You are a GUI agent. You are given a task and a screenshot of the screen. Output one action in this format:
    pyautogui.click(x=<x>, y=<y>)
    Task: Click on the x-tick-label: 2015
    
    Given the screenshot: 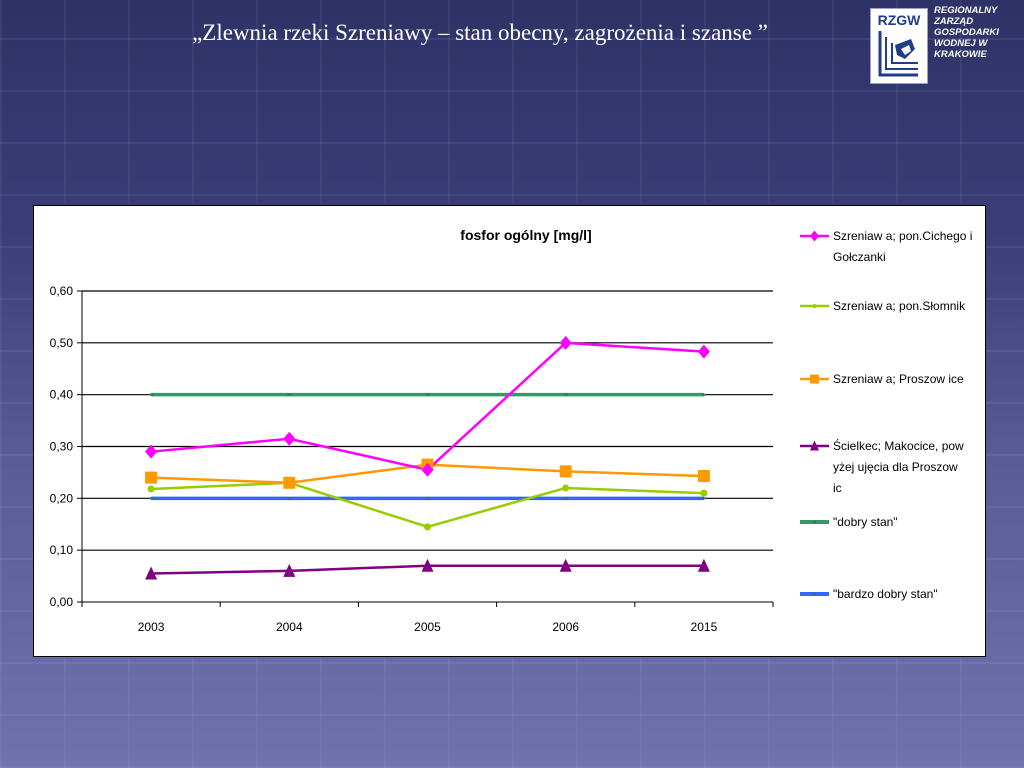 What is the action you would take?
    pyautogui.click(x=704, y=627)
    